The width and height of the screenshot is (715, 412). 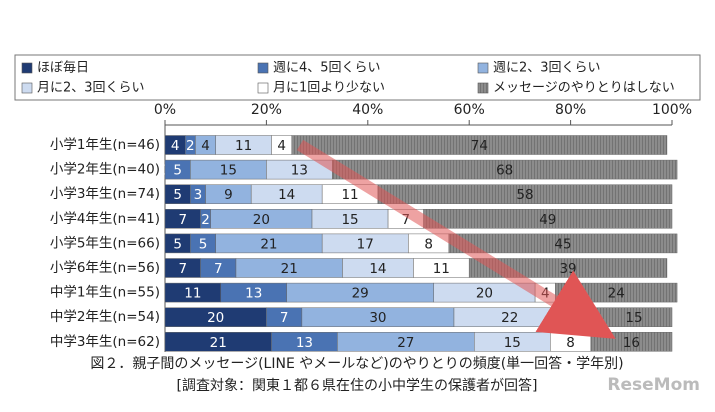 I want to click on data-label: 9, so click(x=228, y=195).